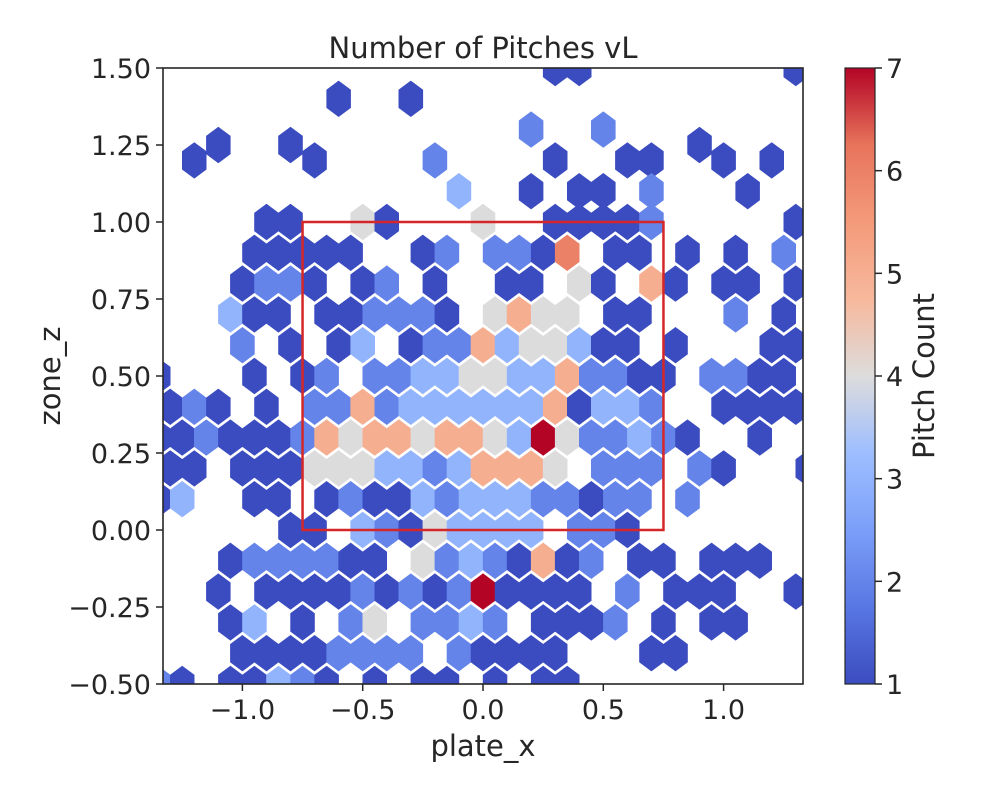  I want to click on colorbar-tick-label: 3, so click(894, 480).